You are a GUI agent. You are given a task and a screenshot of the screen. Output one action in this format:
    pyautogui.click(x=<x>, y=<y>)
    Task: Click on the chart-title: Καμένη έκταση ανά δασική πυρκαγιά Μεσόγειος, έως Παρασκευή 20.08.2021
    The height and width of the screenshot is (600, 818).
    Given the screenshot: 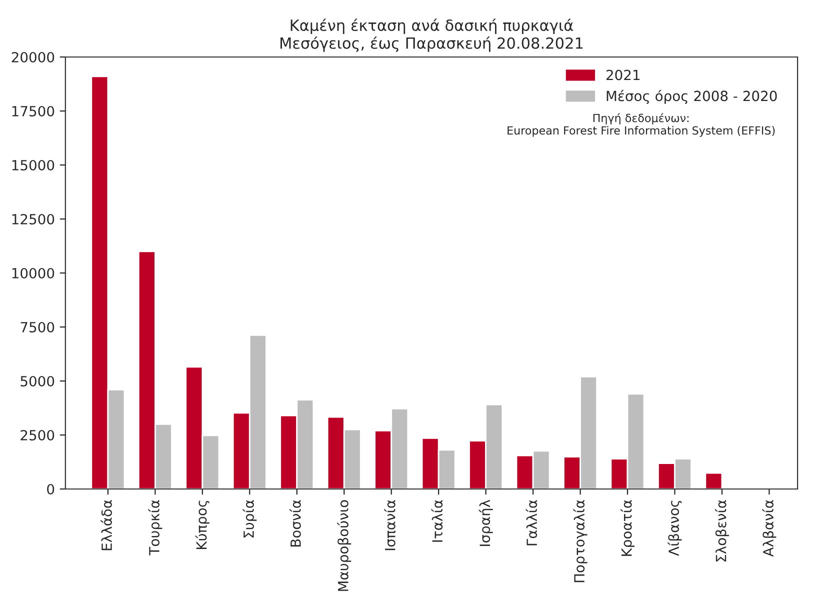 What is the action you would take?
    pyautogui.click(x=431, y=35)
    